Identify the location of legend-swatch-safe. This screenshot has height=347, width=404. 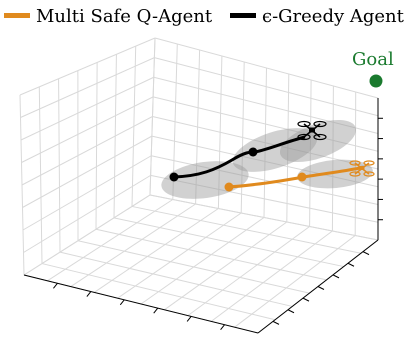
(17, 15).